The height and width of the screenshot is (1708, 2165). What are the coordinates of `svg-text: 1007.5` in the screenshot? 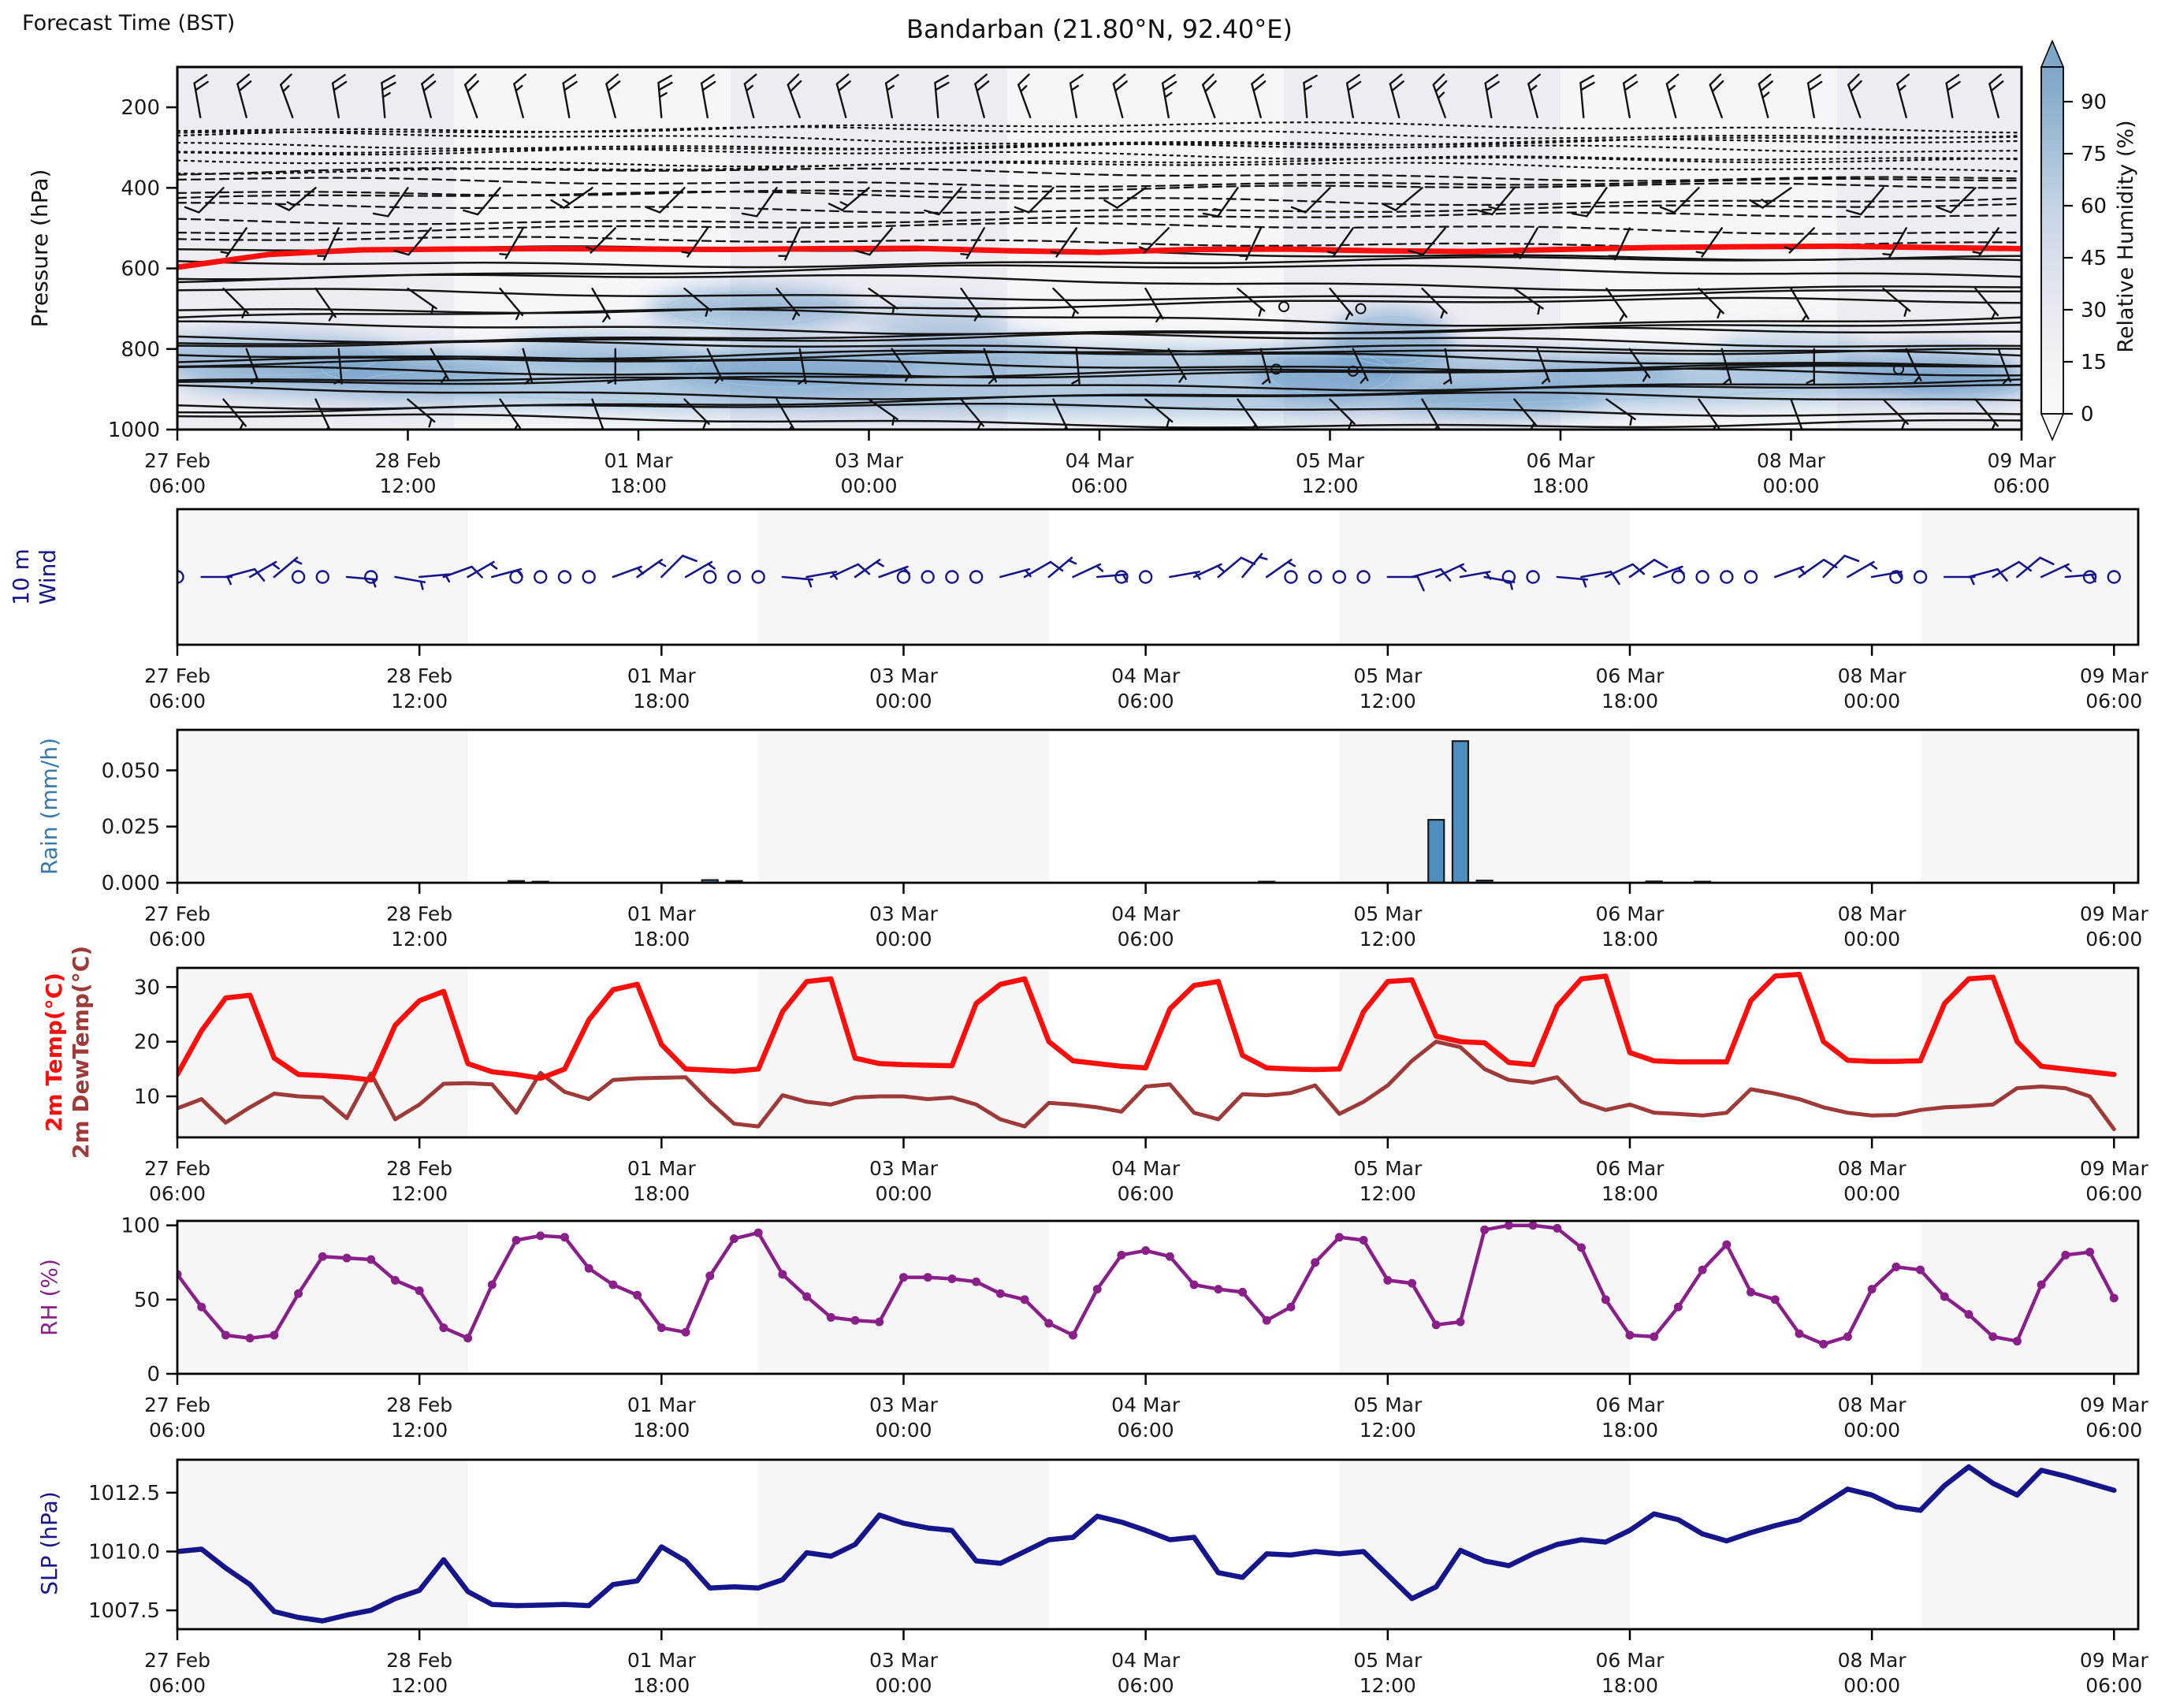 It's located at (124, 1611).